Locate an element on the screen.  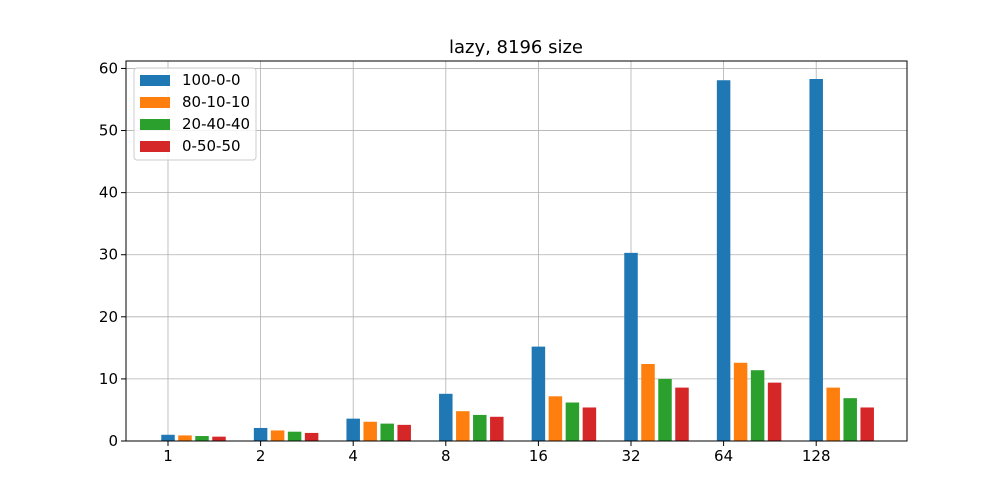
legend-box is located at coordinates (195, 114).